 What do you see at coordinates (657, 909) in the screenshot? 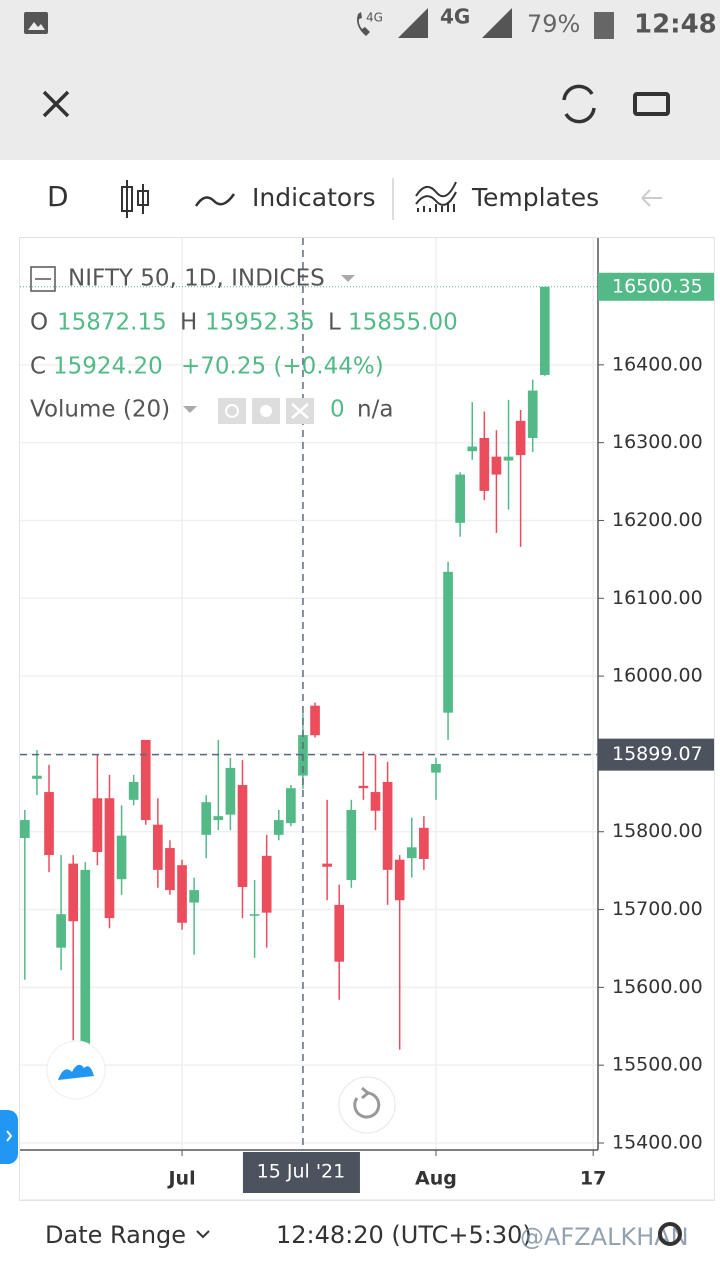
I see `y-tick-label: 15700.00` at bounding box center [657, 909].